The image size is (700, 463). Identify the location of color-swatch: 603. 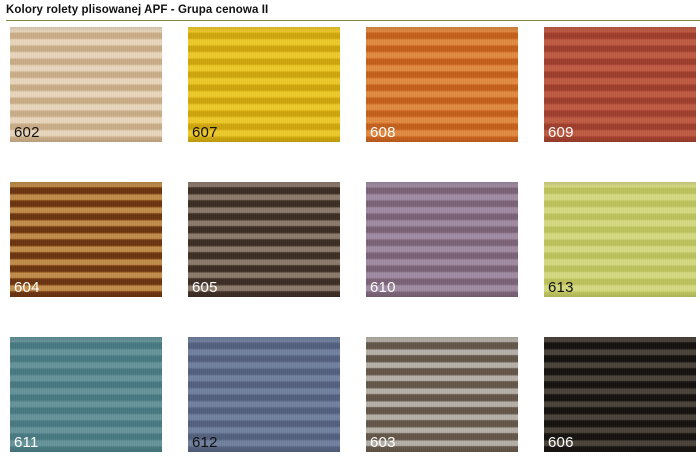
(442, 394).